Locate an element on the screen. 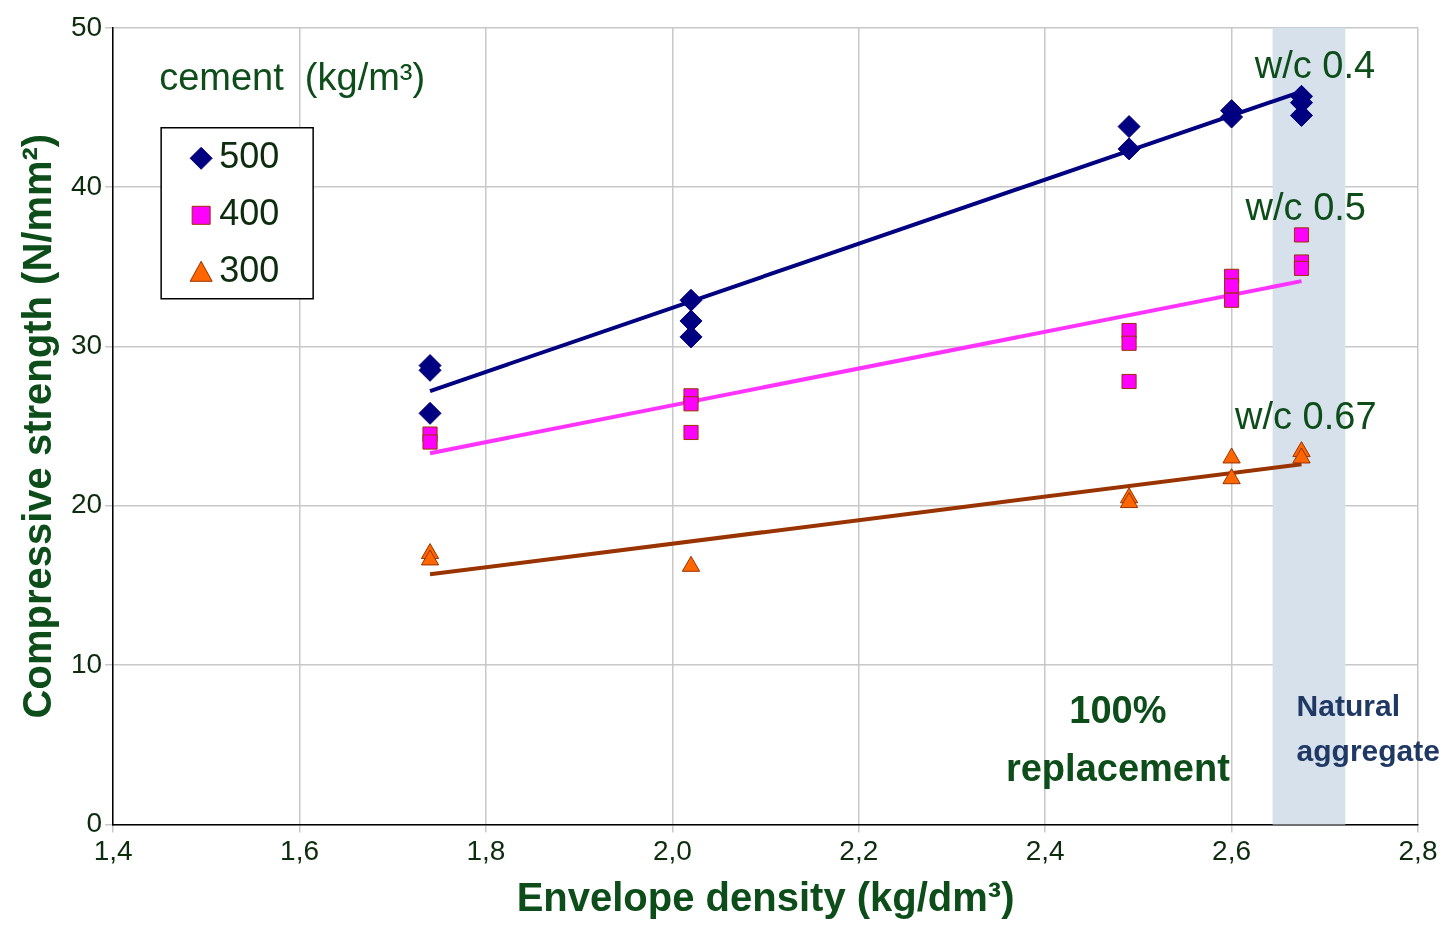 This screenshot has height=933, width=1454. y-tick-label: 50 is located at coordinates (86, 26).